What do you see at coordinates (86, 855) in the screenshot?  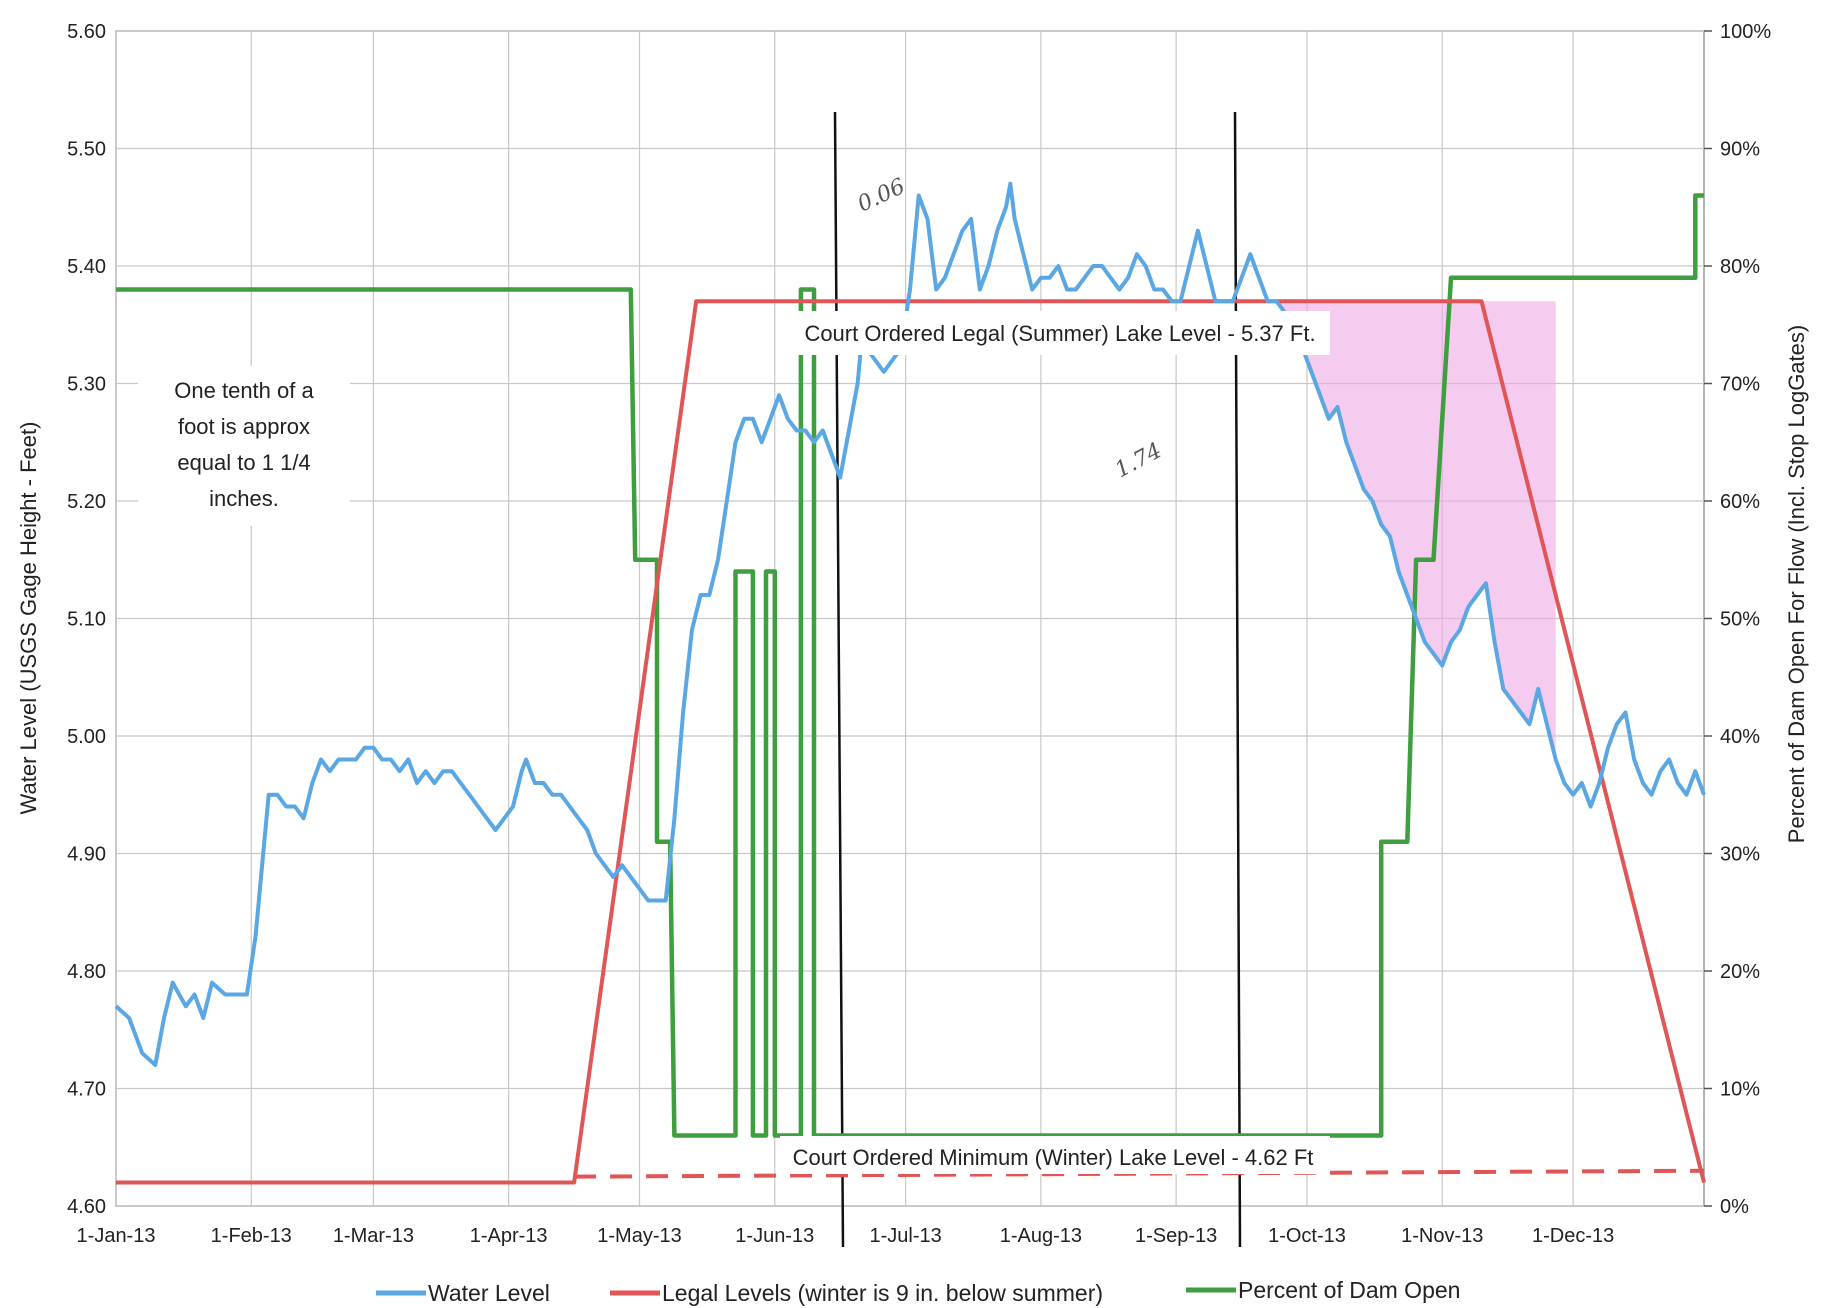 I see `y-tick-label: 4.90` at bounding box center [86, 855].